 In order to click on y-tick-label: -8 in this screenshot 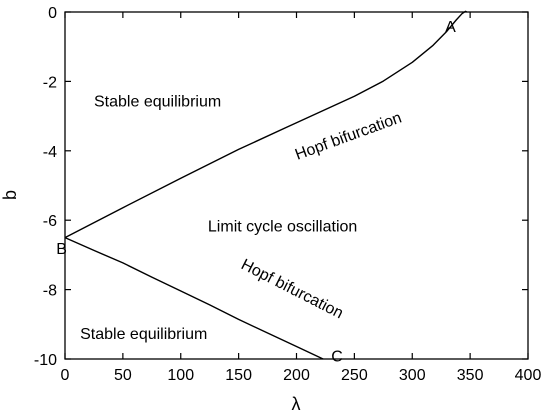, I will do `click(50, 291)`.